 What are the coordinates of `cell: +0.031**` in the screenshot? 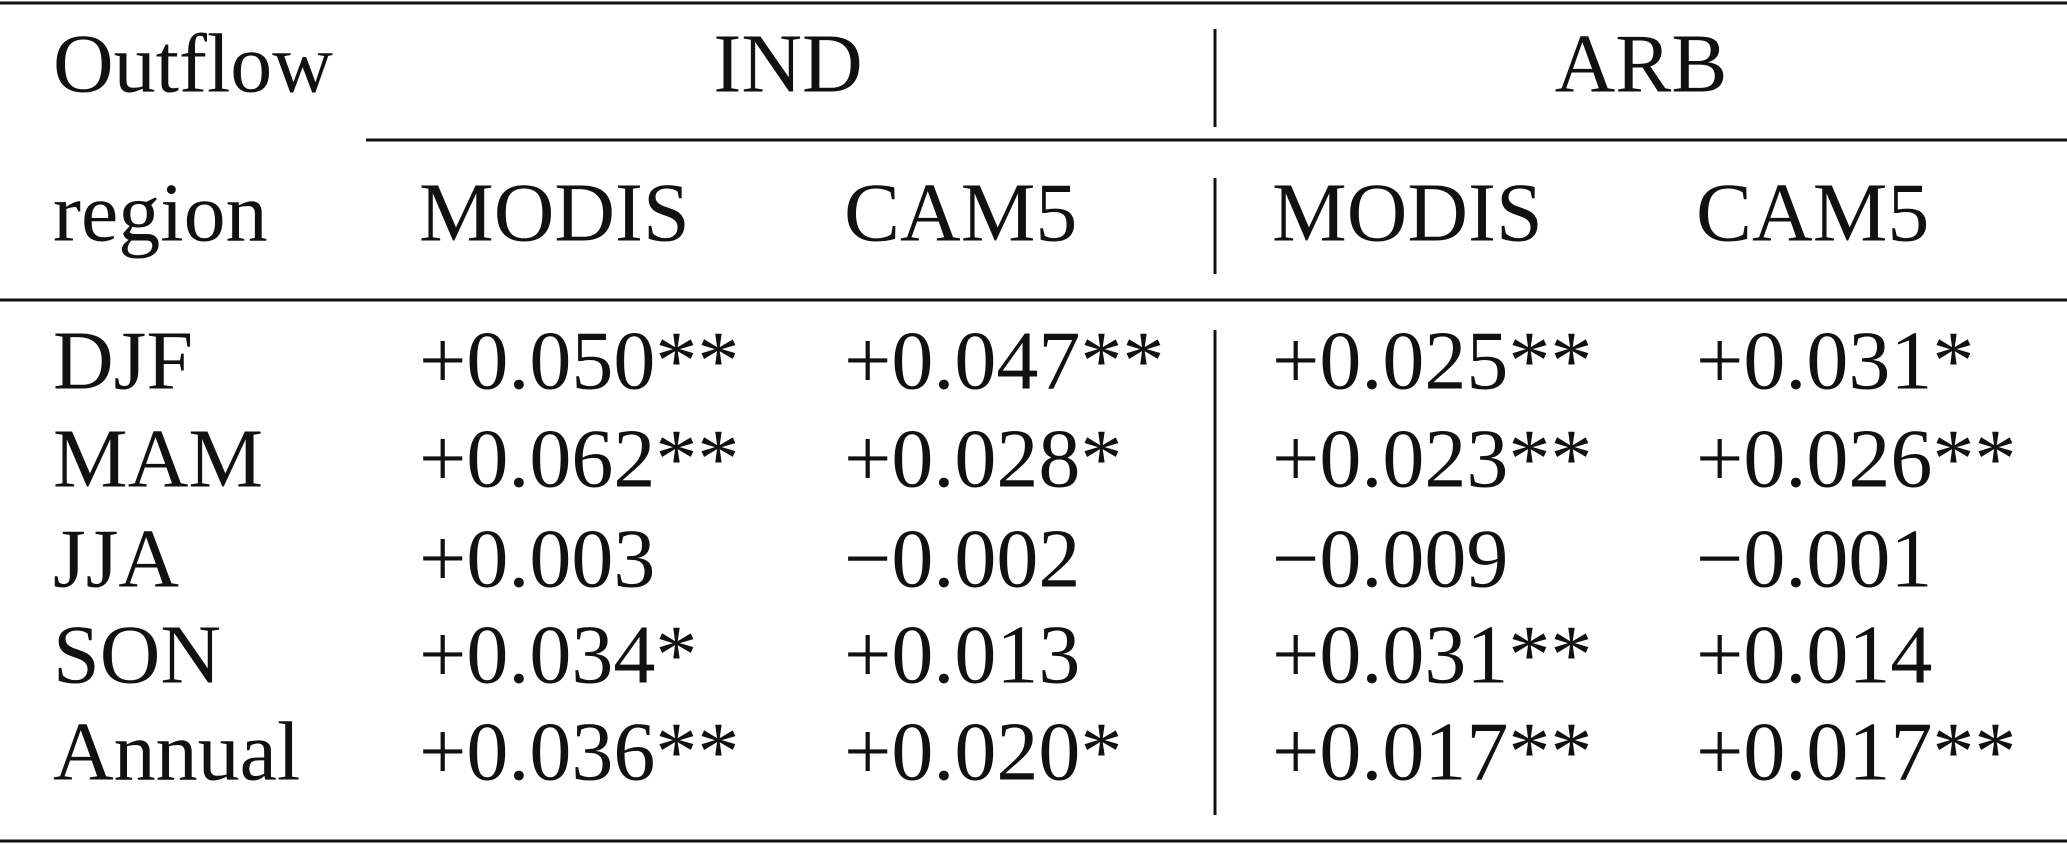 It's located at (1432, 654).